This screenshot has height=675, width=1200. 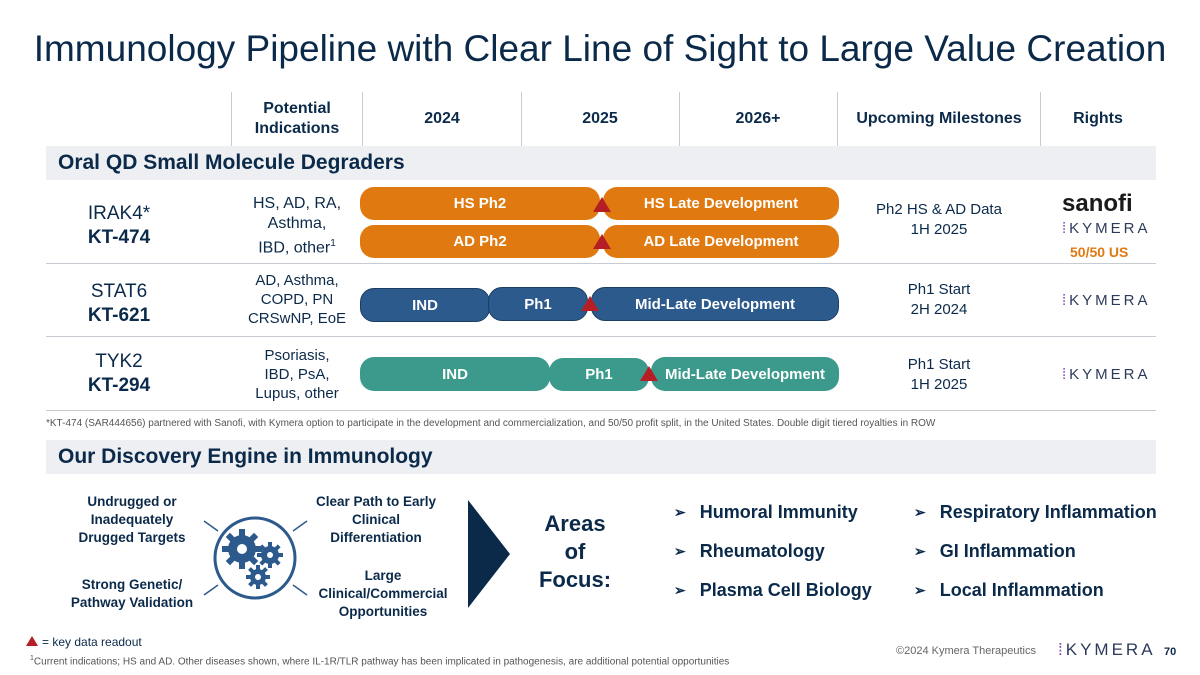 I want to click on bar-hs-ph2: HS Ph2, so click(x=480, y=203).